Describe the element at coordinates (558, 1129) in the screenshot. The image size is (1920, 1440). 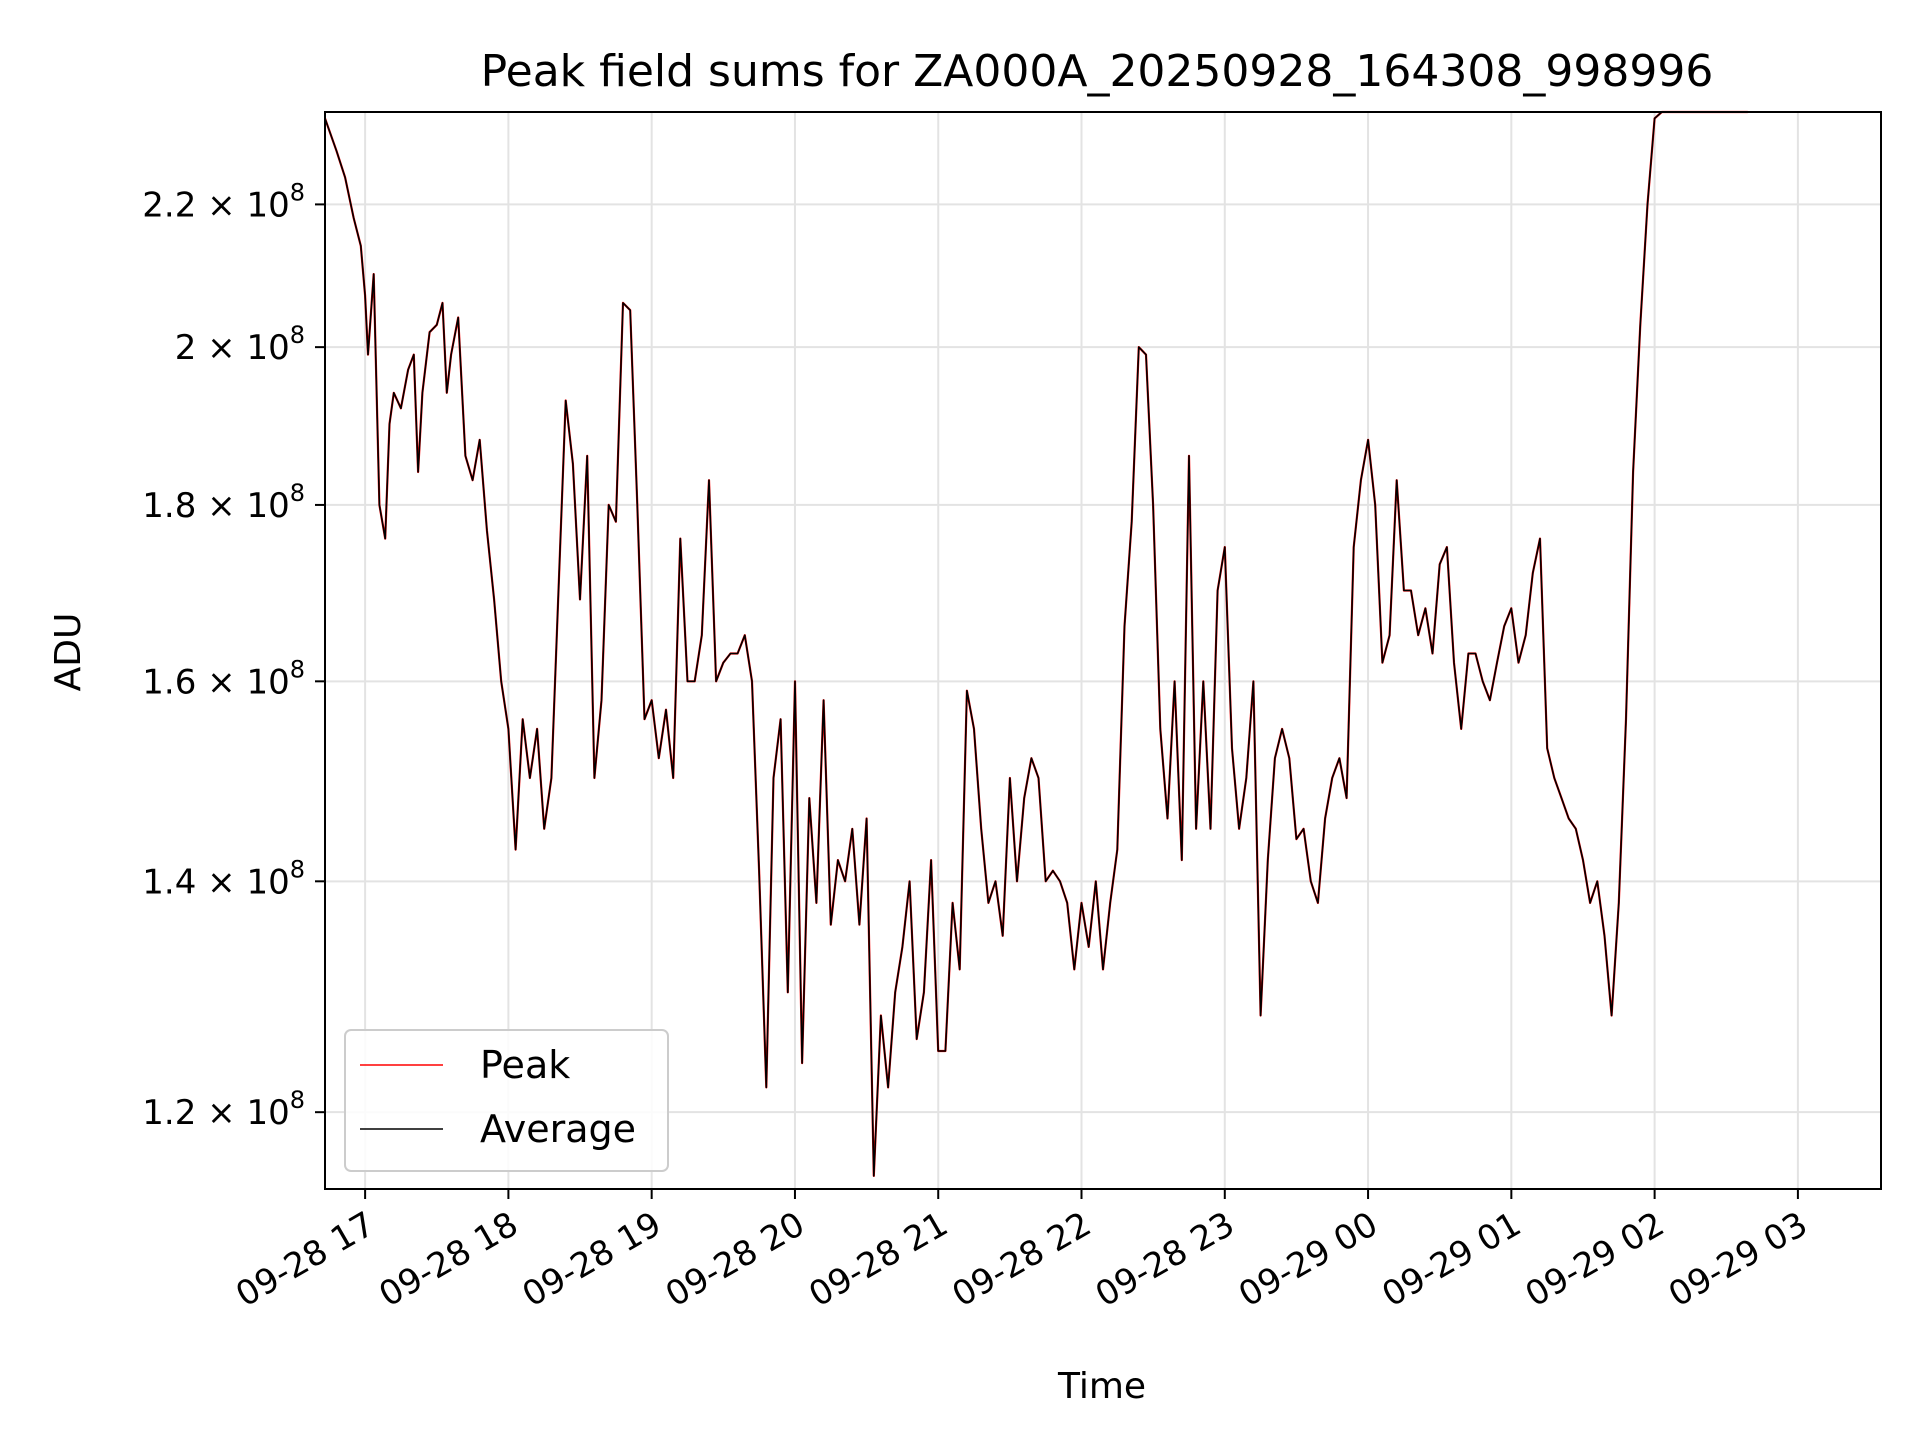
I see `legend-average-label: Average` at that location.